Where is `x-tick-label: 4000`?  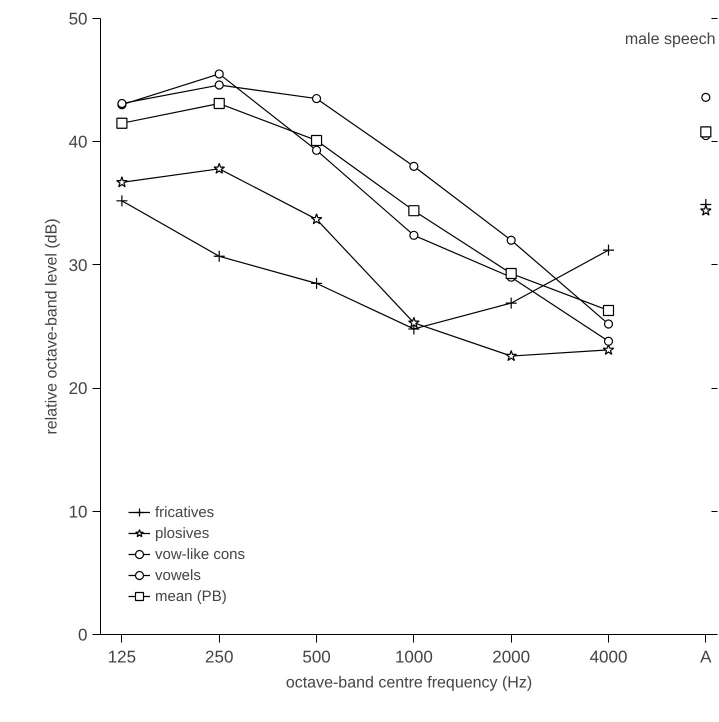
x-tick-label: 4000 is located at coordinates (609, 657).